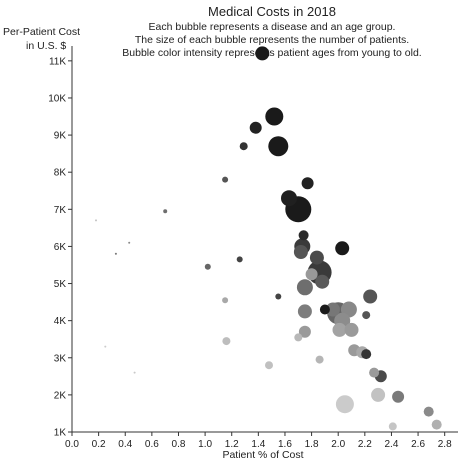 This screenshot has height=462, width=474. Describe the element at coordinates (60, 173) in the screenshot. I see `y-tick-label: 8K` at that location.